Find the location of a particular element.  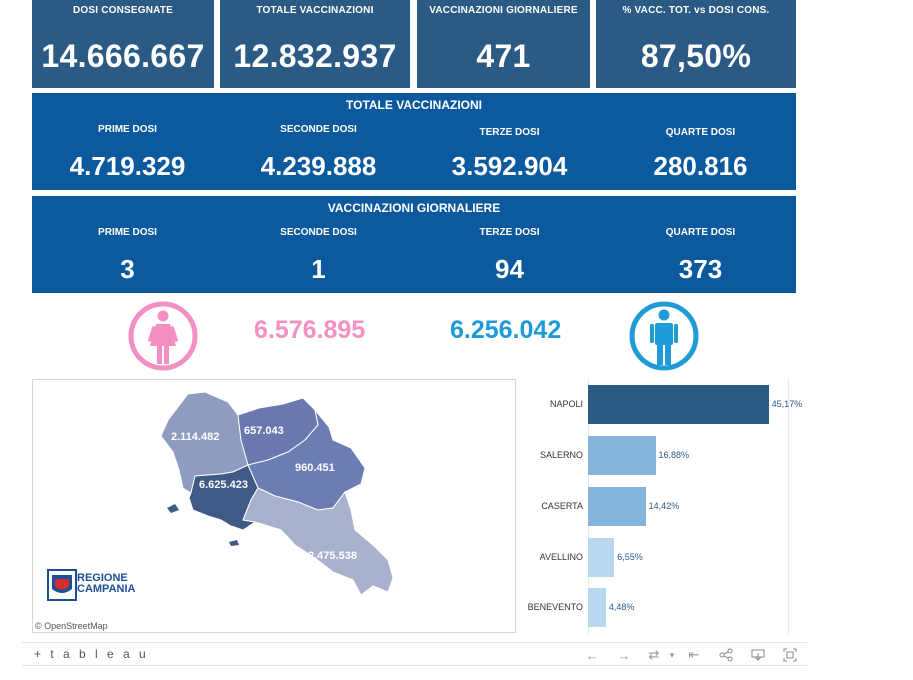

fullscreen-icon is located at coordinates (790, 655).